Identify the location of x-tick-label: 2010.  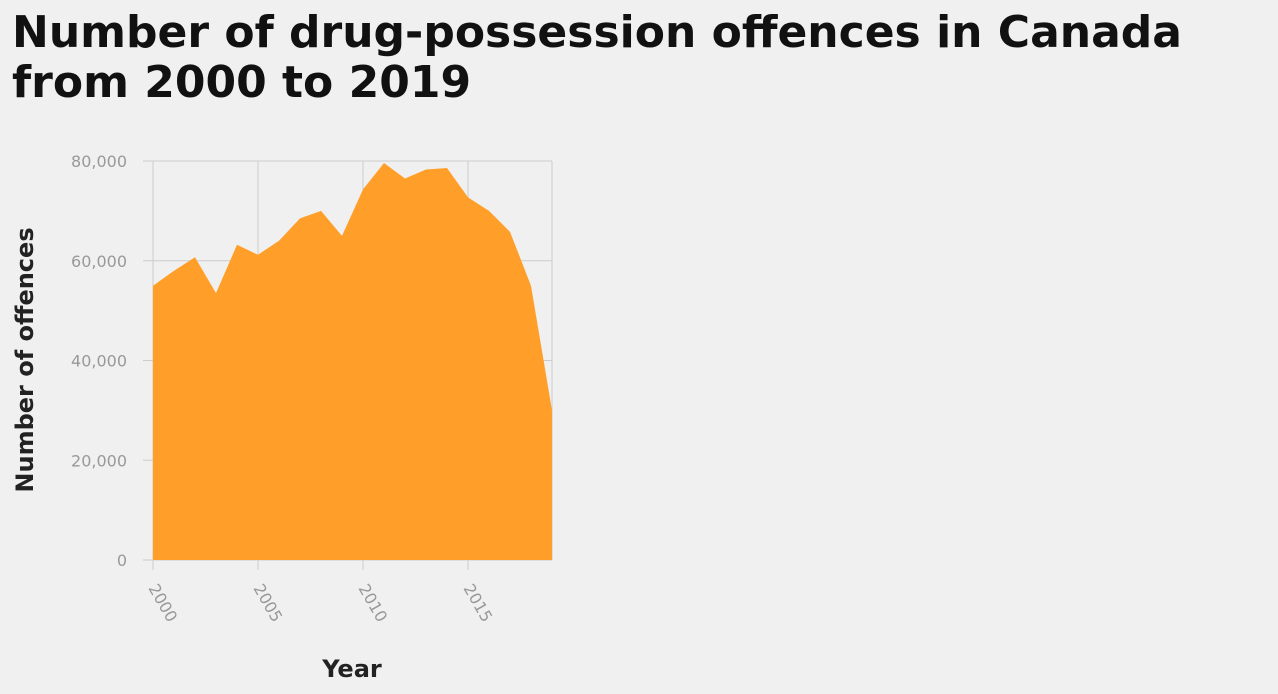
(373, 603).